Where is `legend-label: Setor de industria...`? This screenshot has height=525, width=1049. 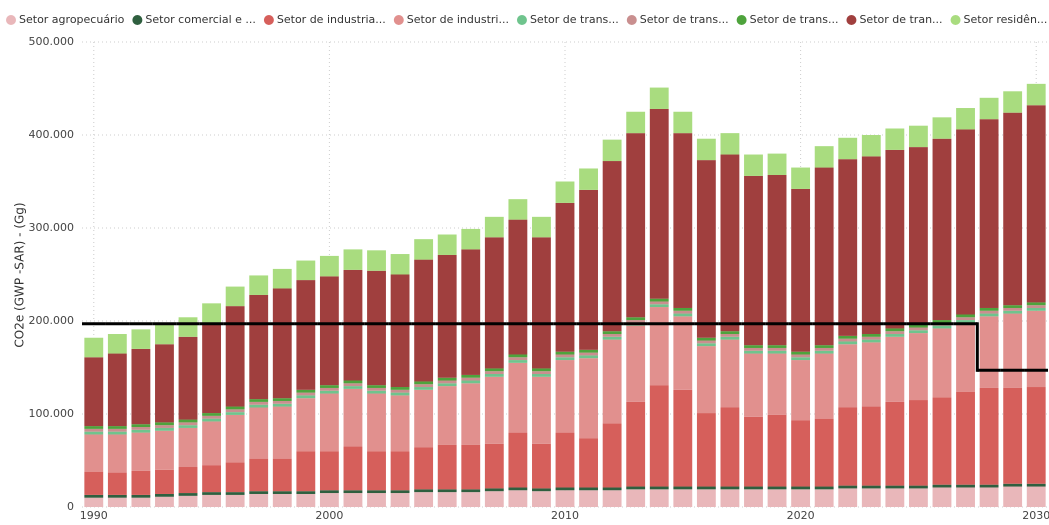 legend-label: Setor de industria... is located at coordinates (331, 19).